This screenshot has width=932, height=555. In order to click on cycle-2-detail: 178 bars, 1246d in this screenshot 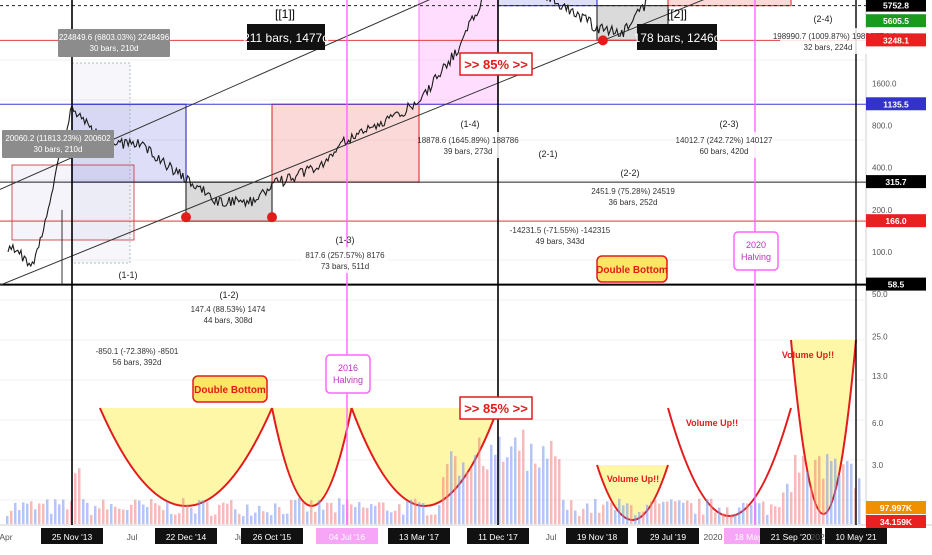, I will do `click(677, 38)`.